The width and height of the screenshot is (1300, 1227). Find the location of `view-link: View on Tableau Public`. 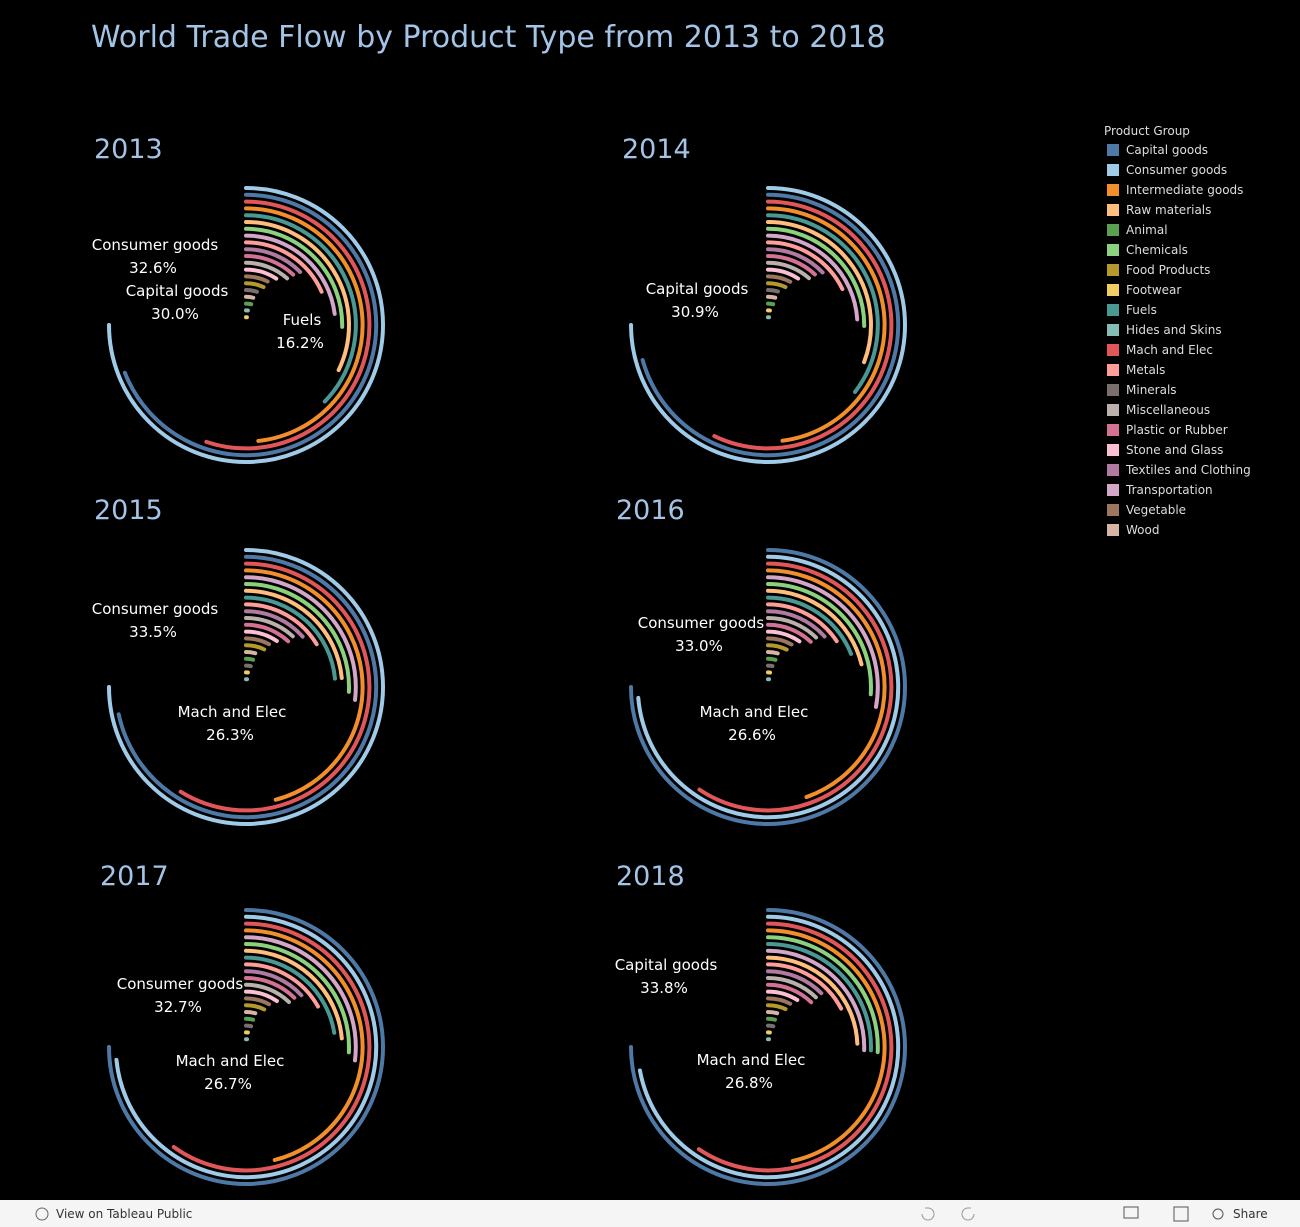

view-link: View on Tableau Public is located at coordinates (124, 1214).